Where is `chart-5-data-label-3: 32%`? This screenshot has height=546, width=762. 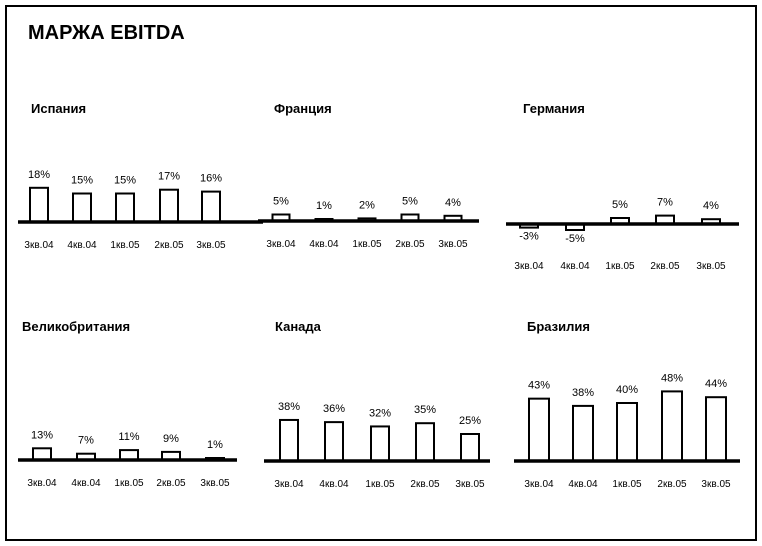
chart-5-data-label-3: 32% is located at coordinates (380, 413).